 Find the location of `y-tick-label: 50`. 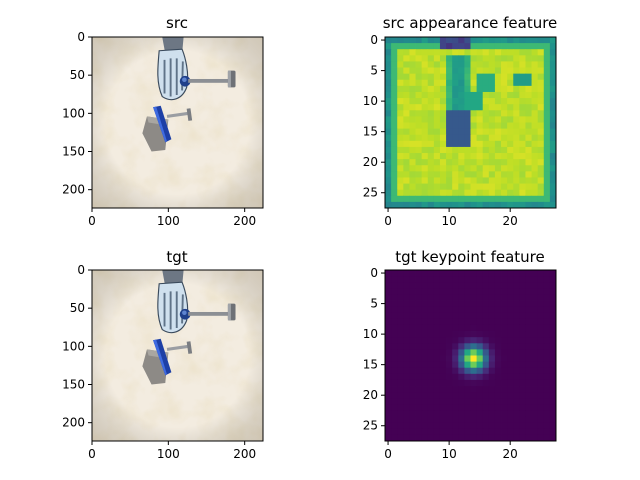

y-tick-label: 50 is located at coordinates (77, 75).